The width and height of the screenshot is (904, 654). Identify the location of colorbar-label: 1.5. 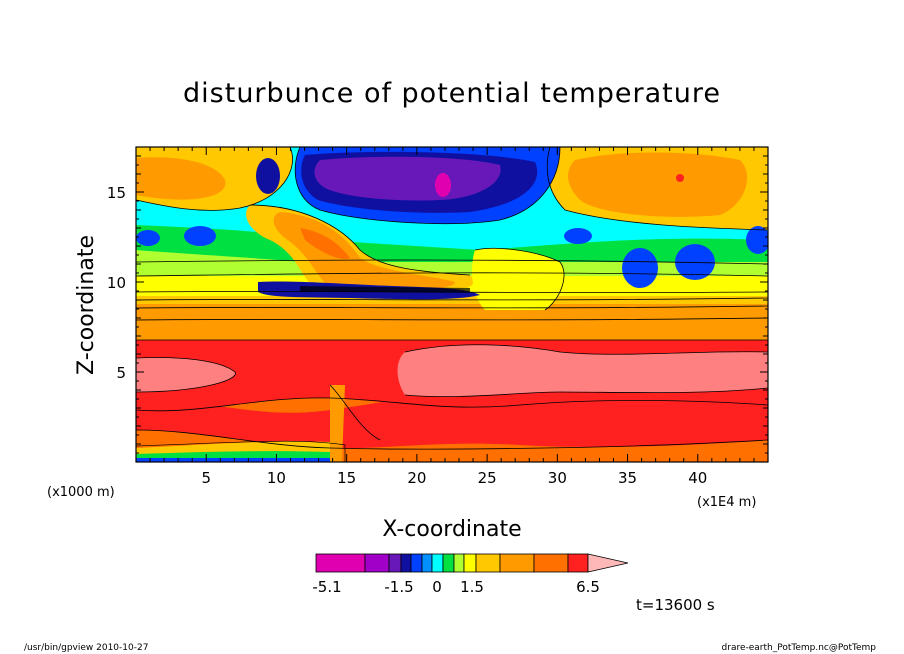
(472, 587).